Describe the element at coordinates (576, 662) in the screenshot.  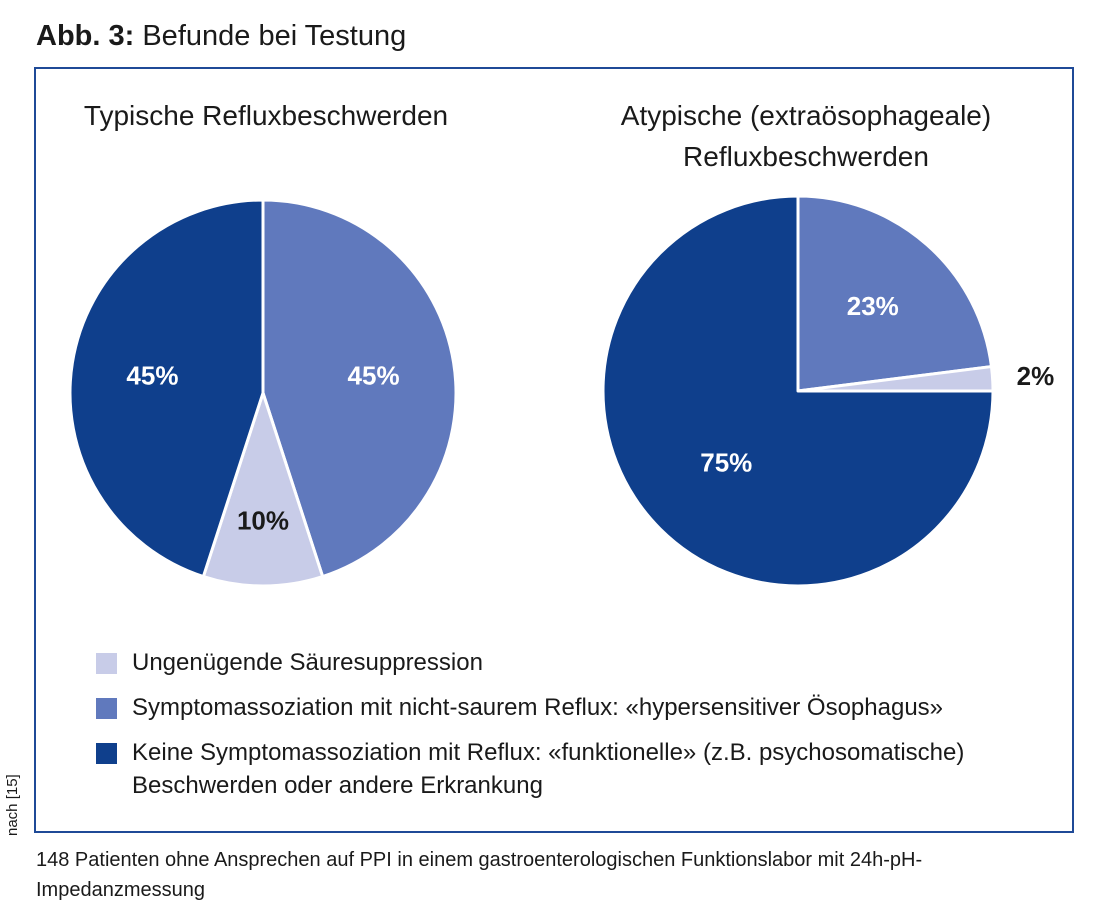
I see `legend-item-acid-suppression: Ungenügende Säuresuppression` at that location.